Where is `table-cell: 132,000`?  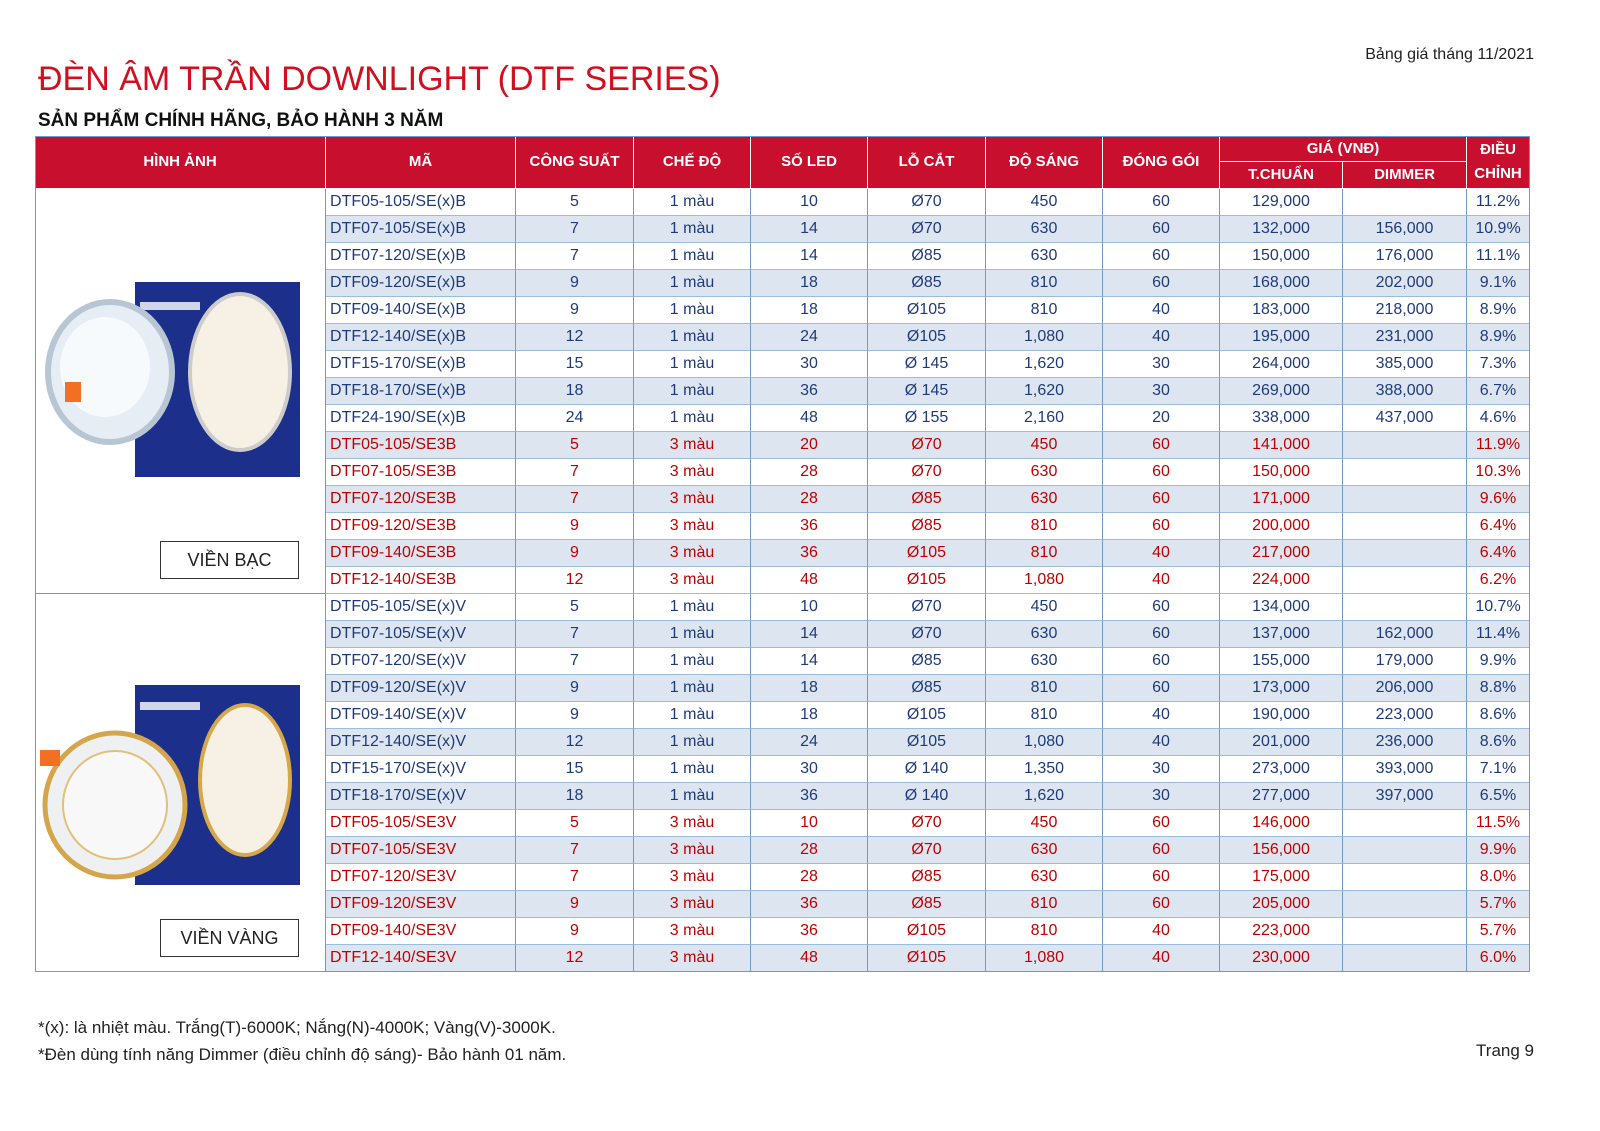
table-cell: 132,000 is located at coordinates (1281, 229).